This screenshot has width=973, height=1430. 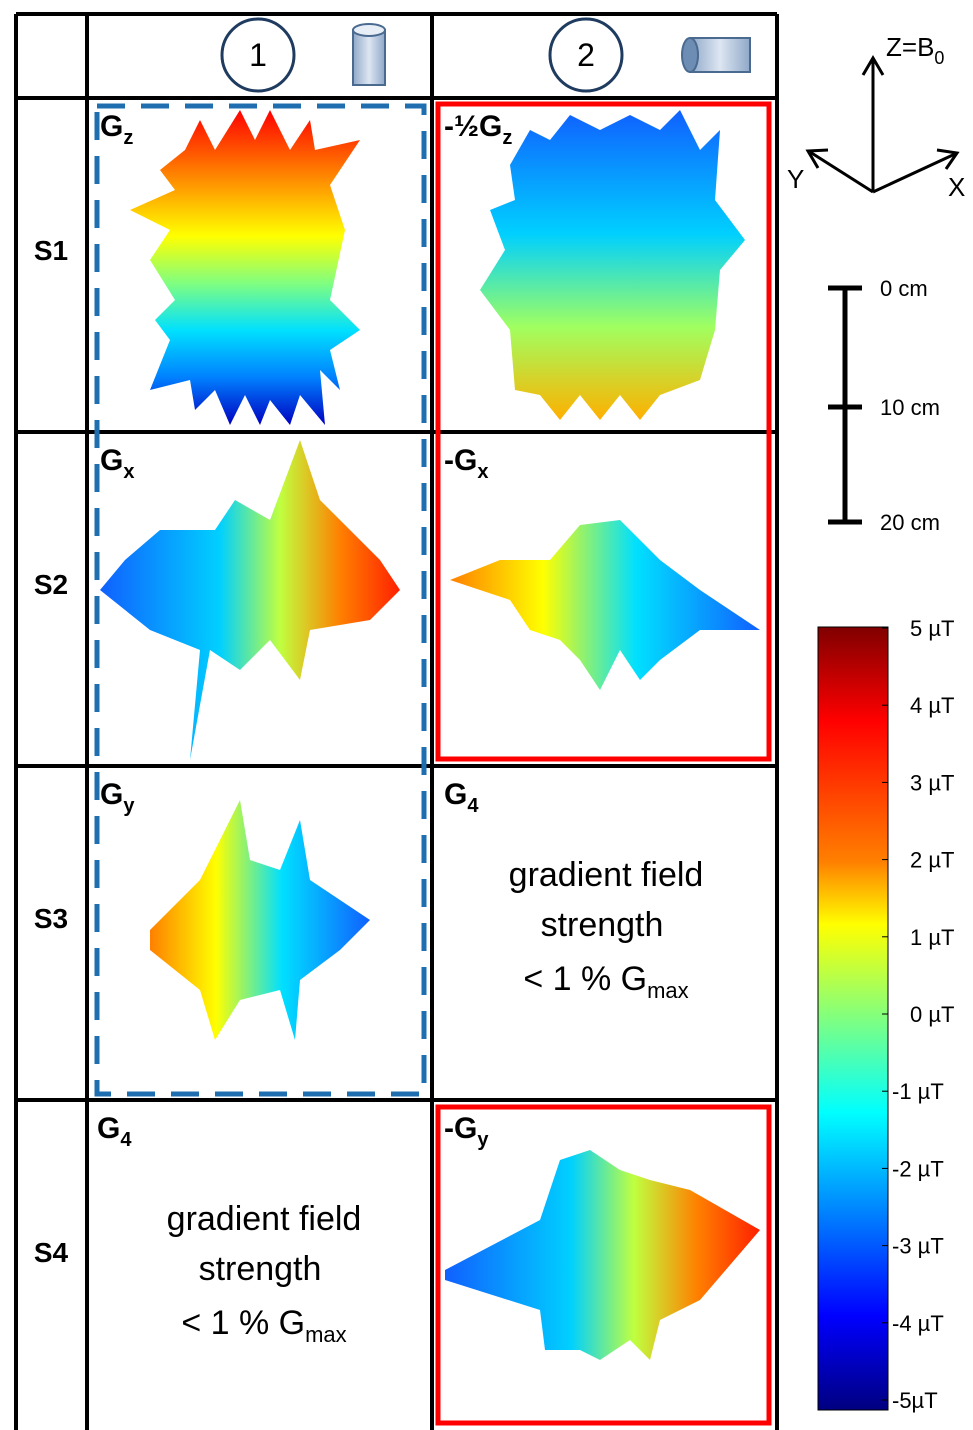 What do you see at coordinates (612, 265) in the screenshot?
I see `map-s1-c2` at bounding box center [612, 265].